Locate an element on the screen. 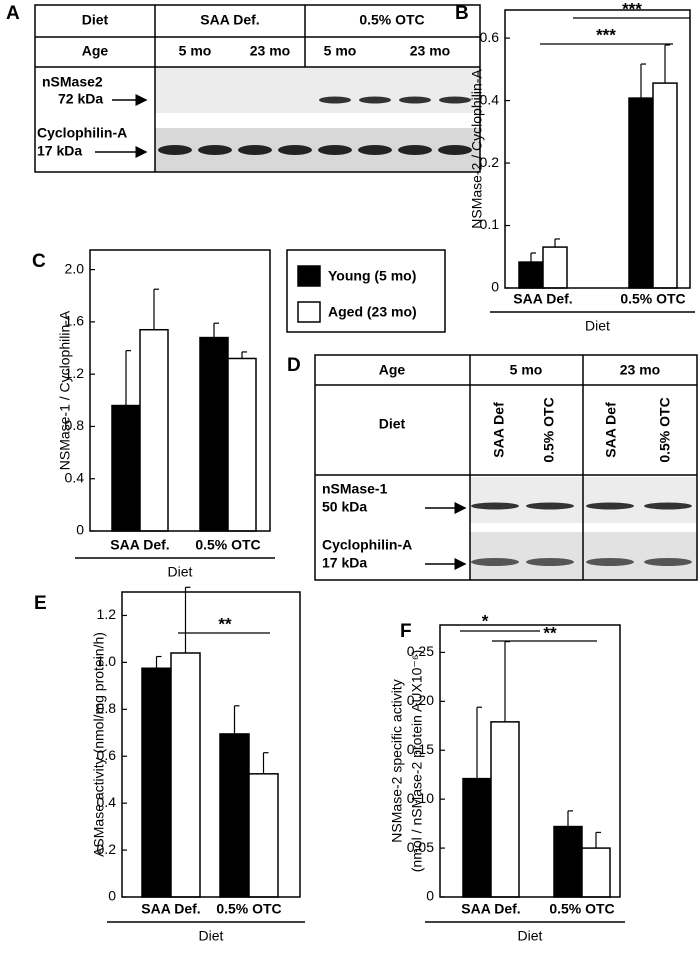 Image resolution: width=700 pixels, height=953 pixels. y-tick-label: 1.0 is located at coordinates (107, 661).